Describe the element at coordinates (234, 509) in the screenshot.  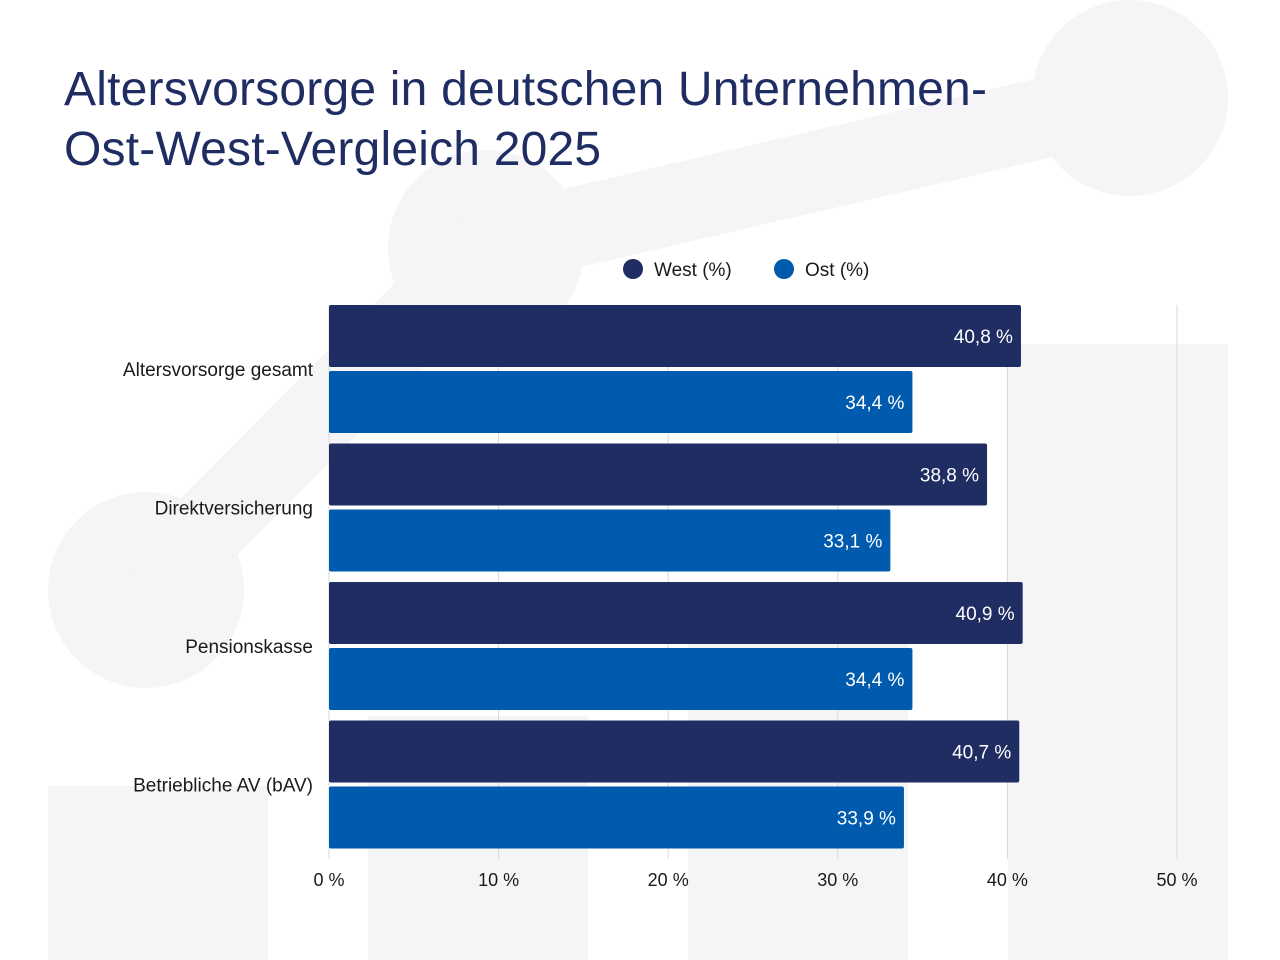
I see `category-label: Direktversicherung` at that location.